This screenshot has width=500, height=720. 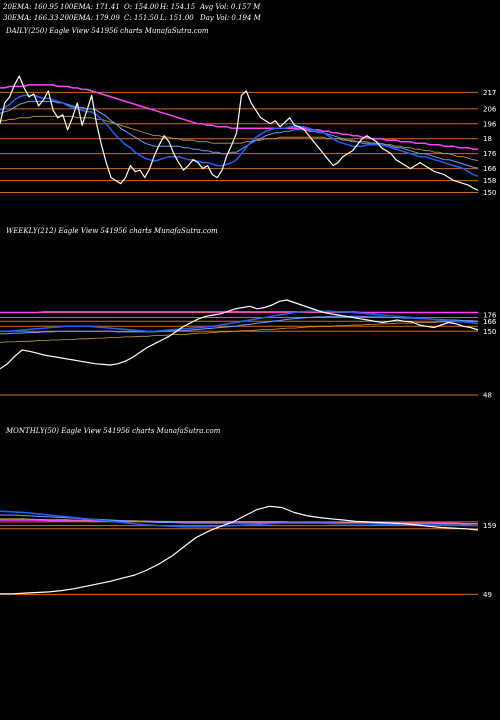 What do you see at coordinates (489, 193) in the screenshot?
I see `daily-y-tick-label: 150` at bounding box center [489, 193].